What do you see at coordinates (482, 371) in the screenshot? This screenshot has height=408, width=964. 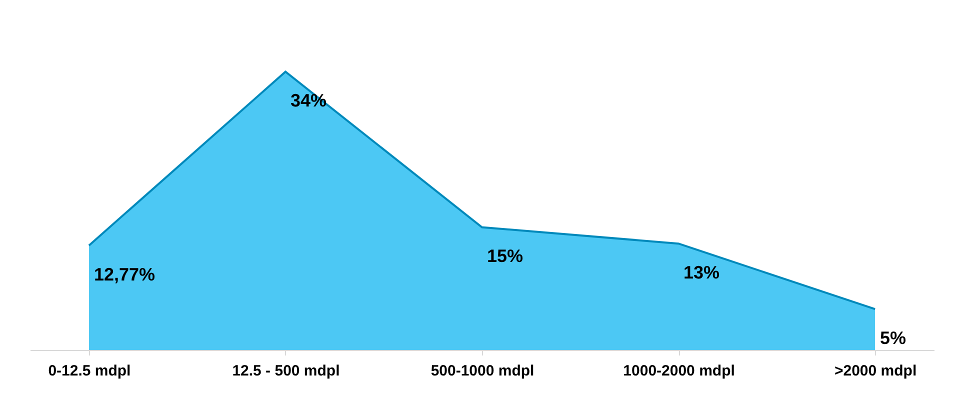 I see `x-tick-label: 500-1000 mdpl` at bounding box center [482, 371].